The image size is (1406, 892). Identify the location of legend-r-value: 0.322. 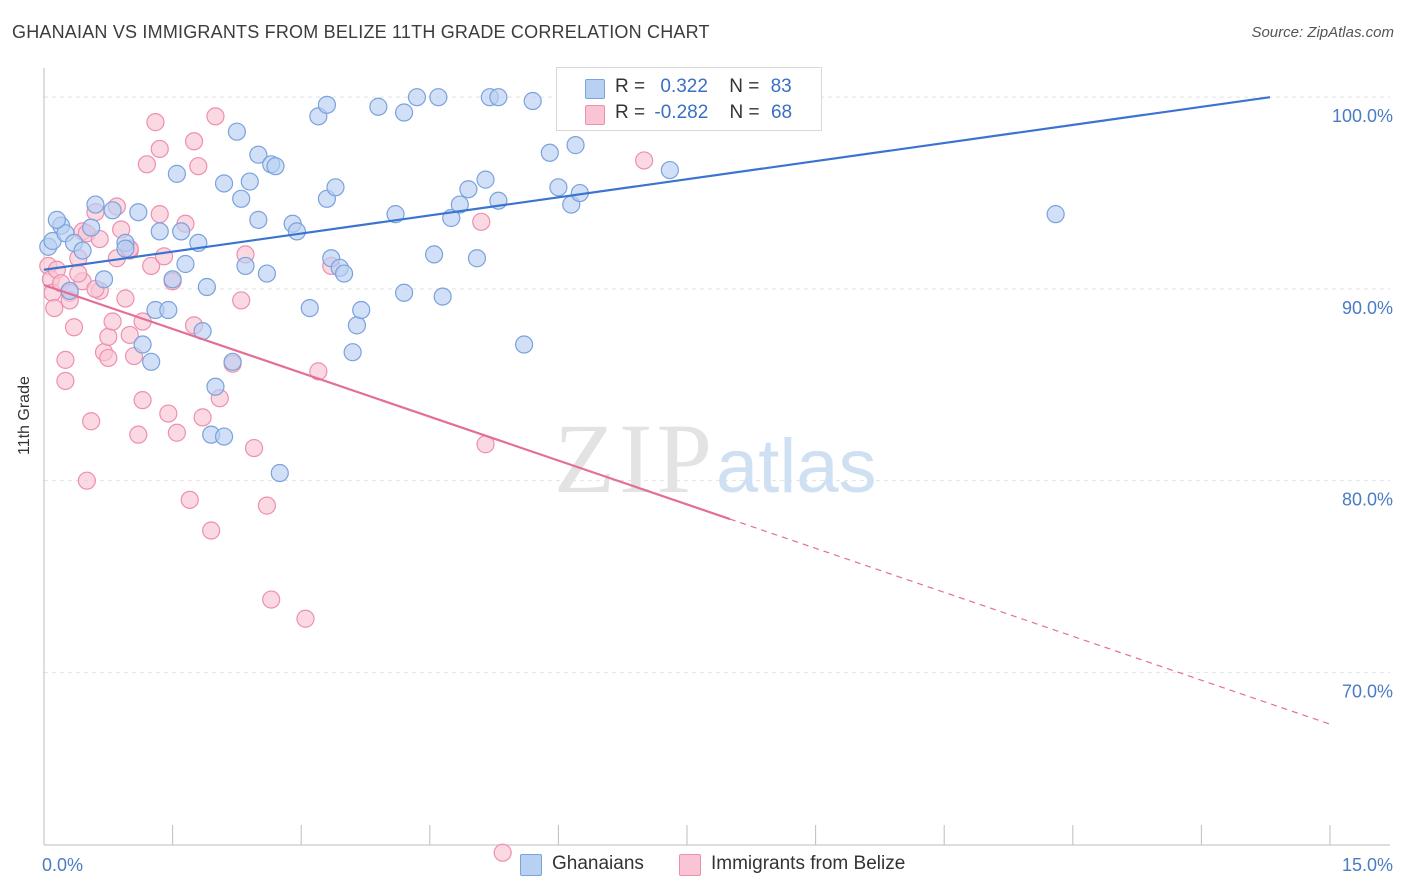
(684, 86).